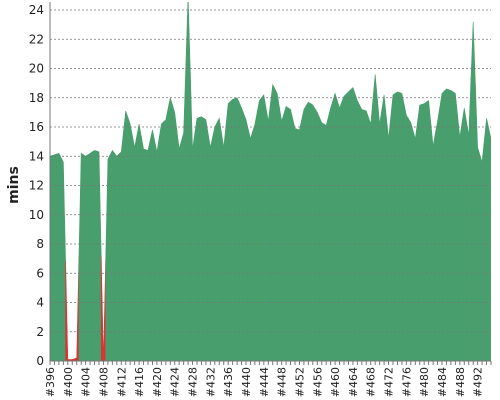  I want to click on x-tick-label: #464, so click(353, 382).